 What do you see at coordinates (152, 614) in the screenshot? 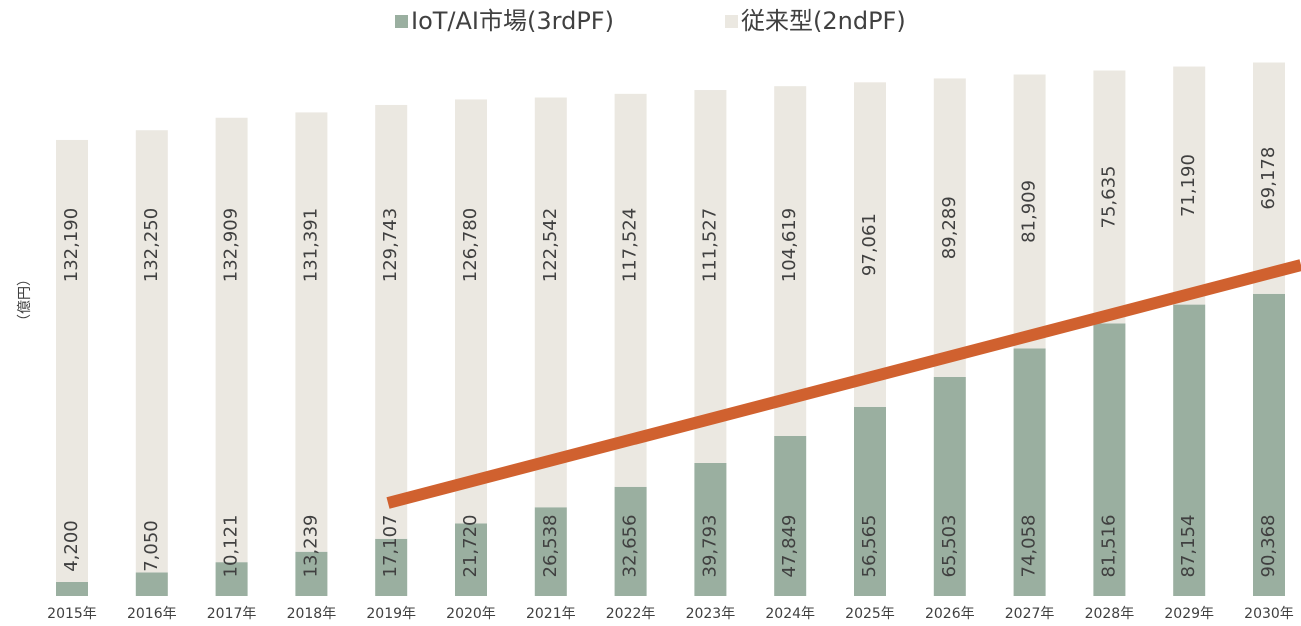
I see `x-tick-label: 2016年` at bounding box center [152, 614].